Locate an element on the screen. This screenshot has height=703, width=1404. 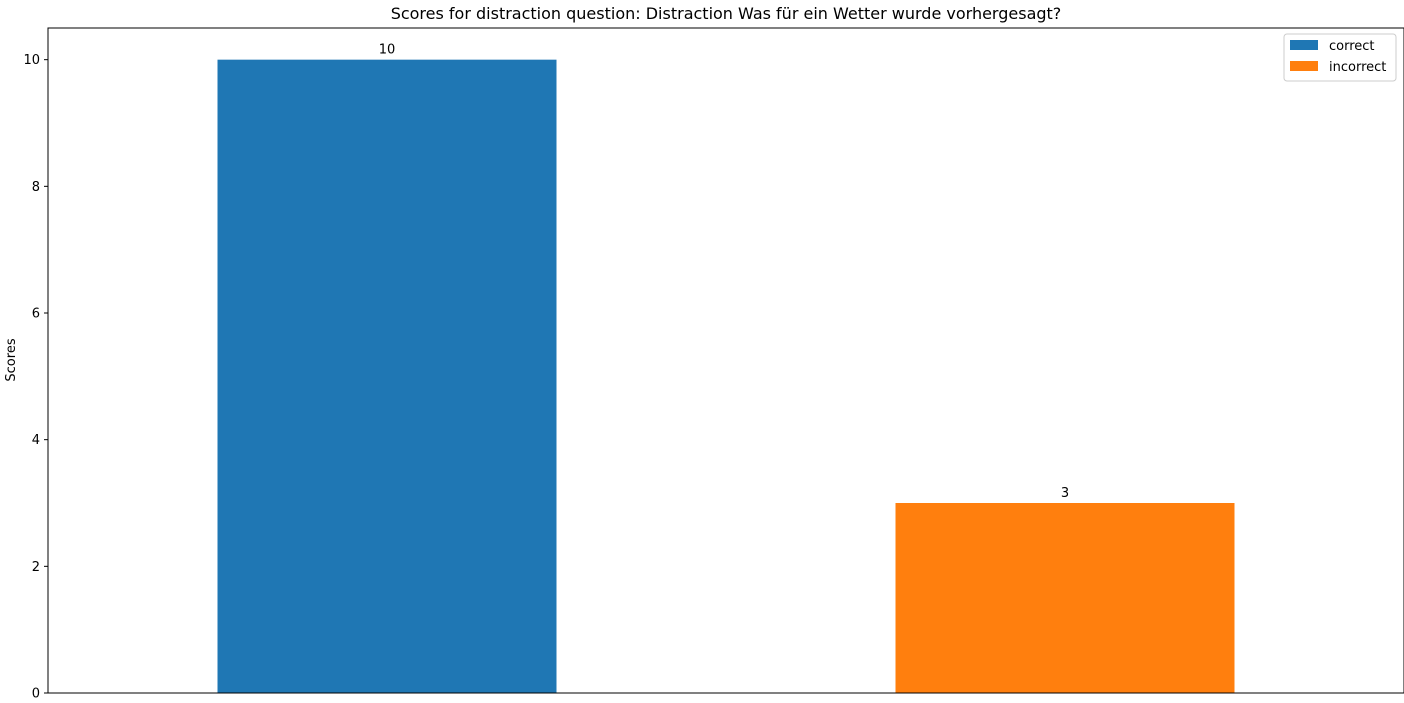
legend-swatch-incorrect is located at coordinates (1304, 66).